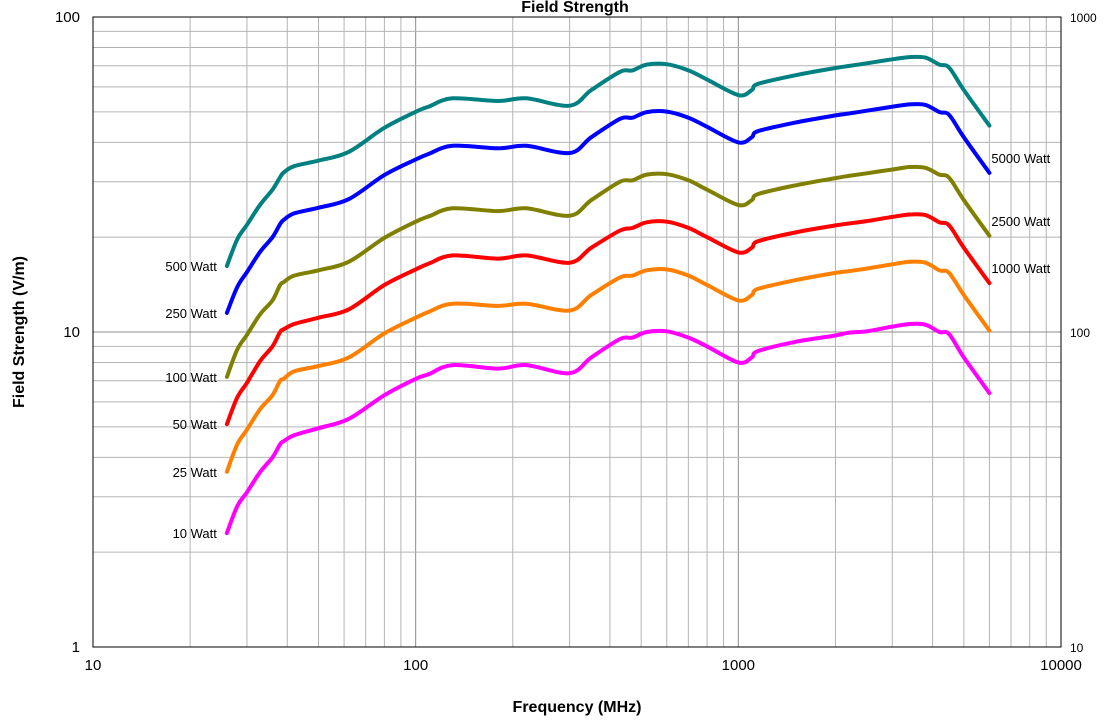 This screenshot has width=1113, height=722. I want to click on x-tick-labels: 10 100 1000 10000, so click(583, 665).